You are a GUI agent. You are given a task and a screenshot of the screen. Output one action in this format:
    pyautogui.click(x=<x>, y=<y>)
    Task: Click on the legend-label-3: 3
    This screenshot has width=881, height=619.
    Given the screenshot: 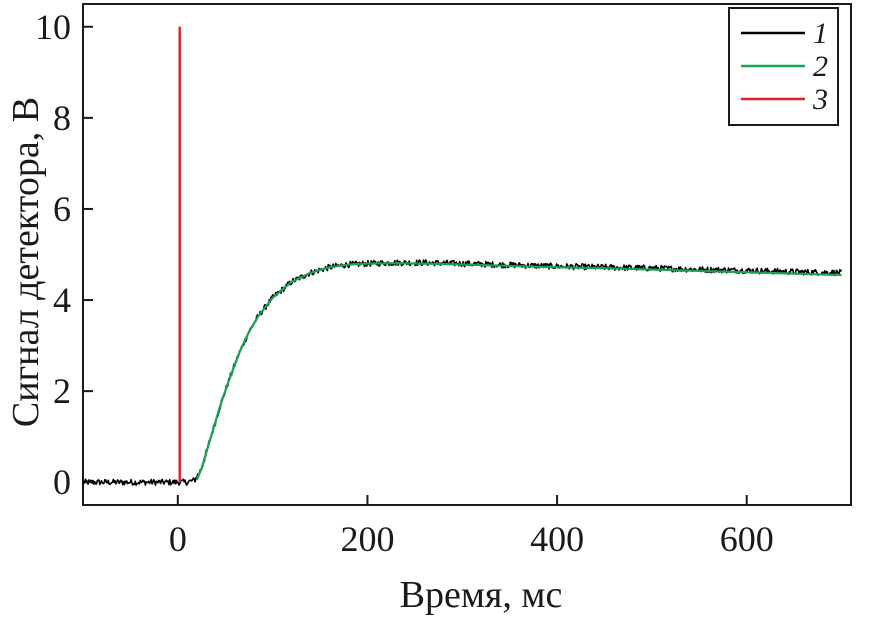 What is the action you would take?
    pyautogui.click(x=820, y=99)
    